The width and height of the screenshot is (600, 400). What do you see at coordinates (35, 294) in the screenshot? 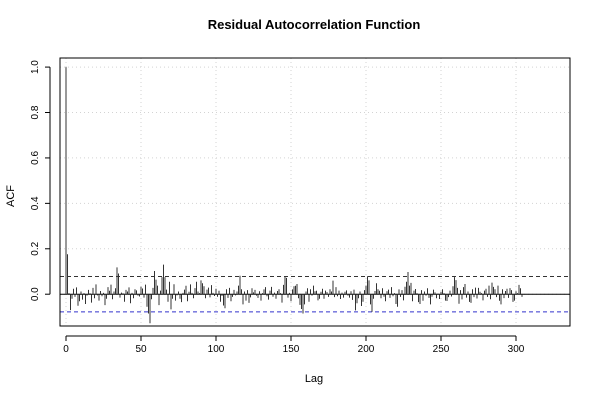
I see `y-tick-label-0: 0.0` at bounding box center [35, 294].